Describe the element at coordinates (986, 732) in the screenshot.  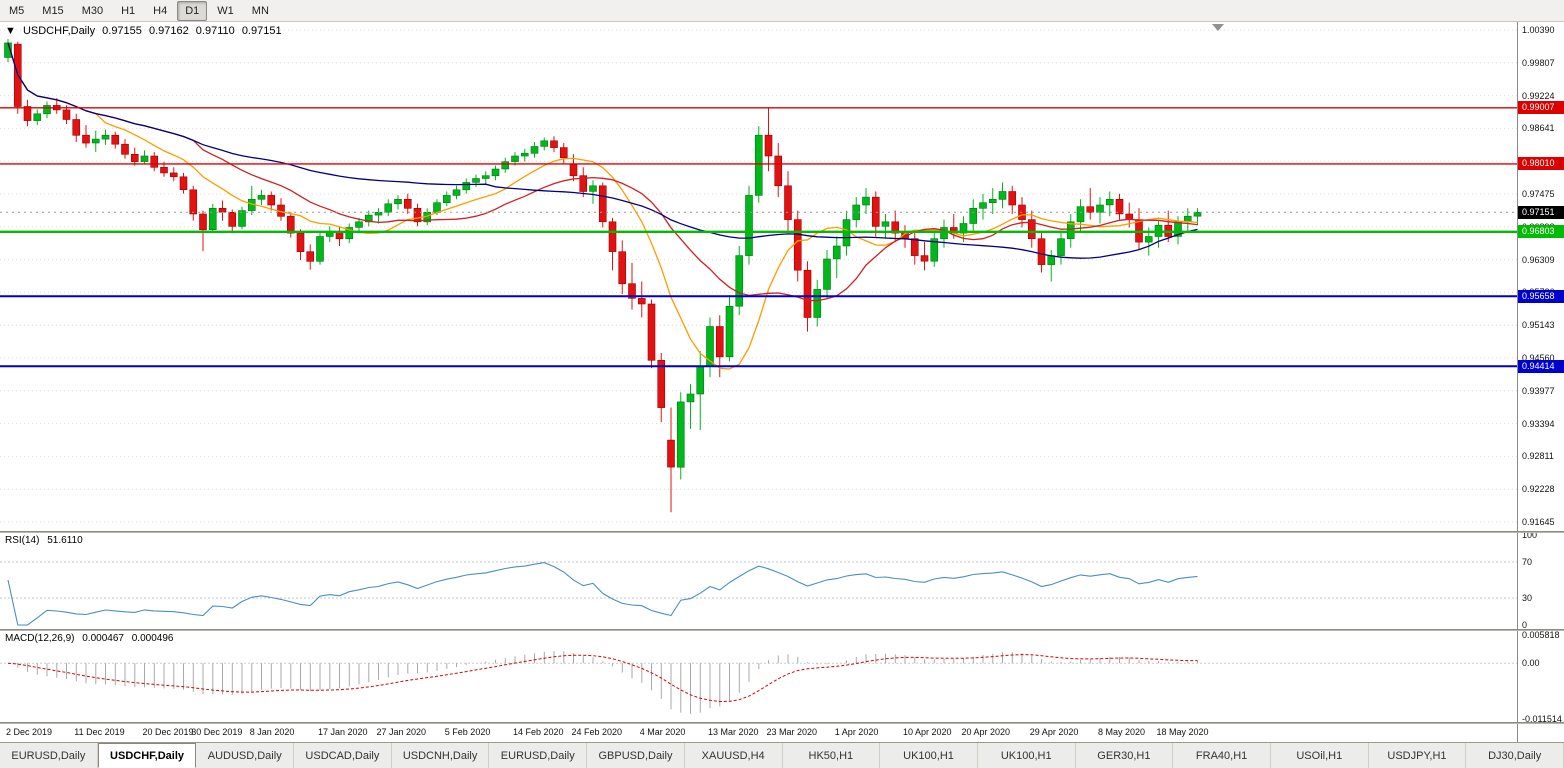
I see `date-axis-label: 20 Apr 2020` at that location.